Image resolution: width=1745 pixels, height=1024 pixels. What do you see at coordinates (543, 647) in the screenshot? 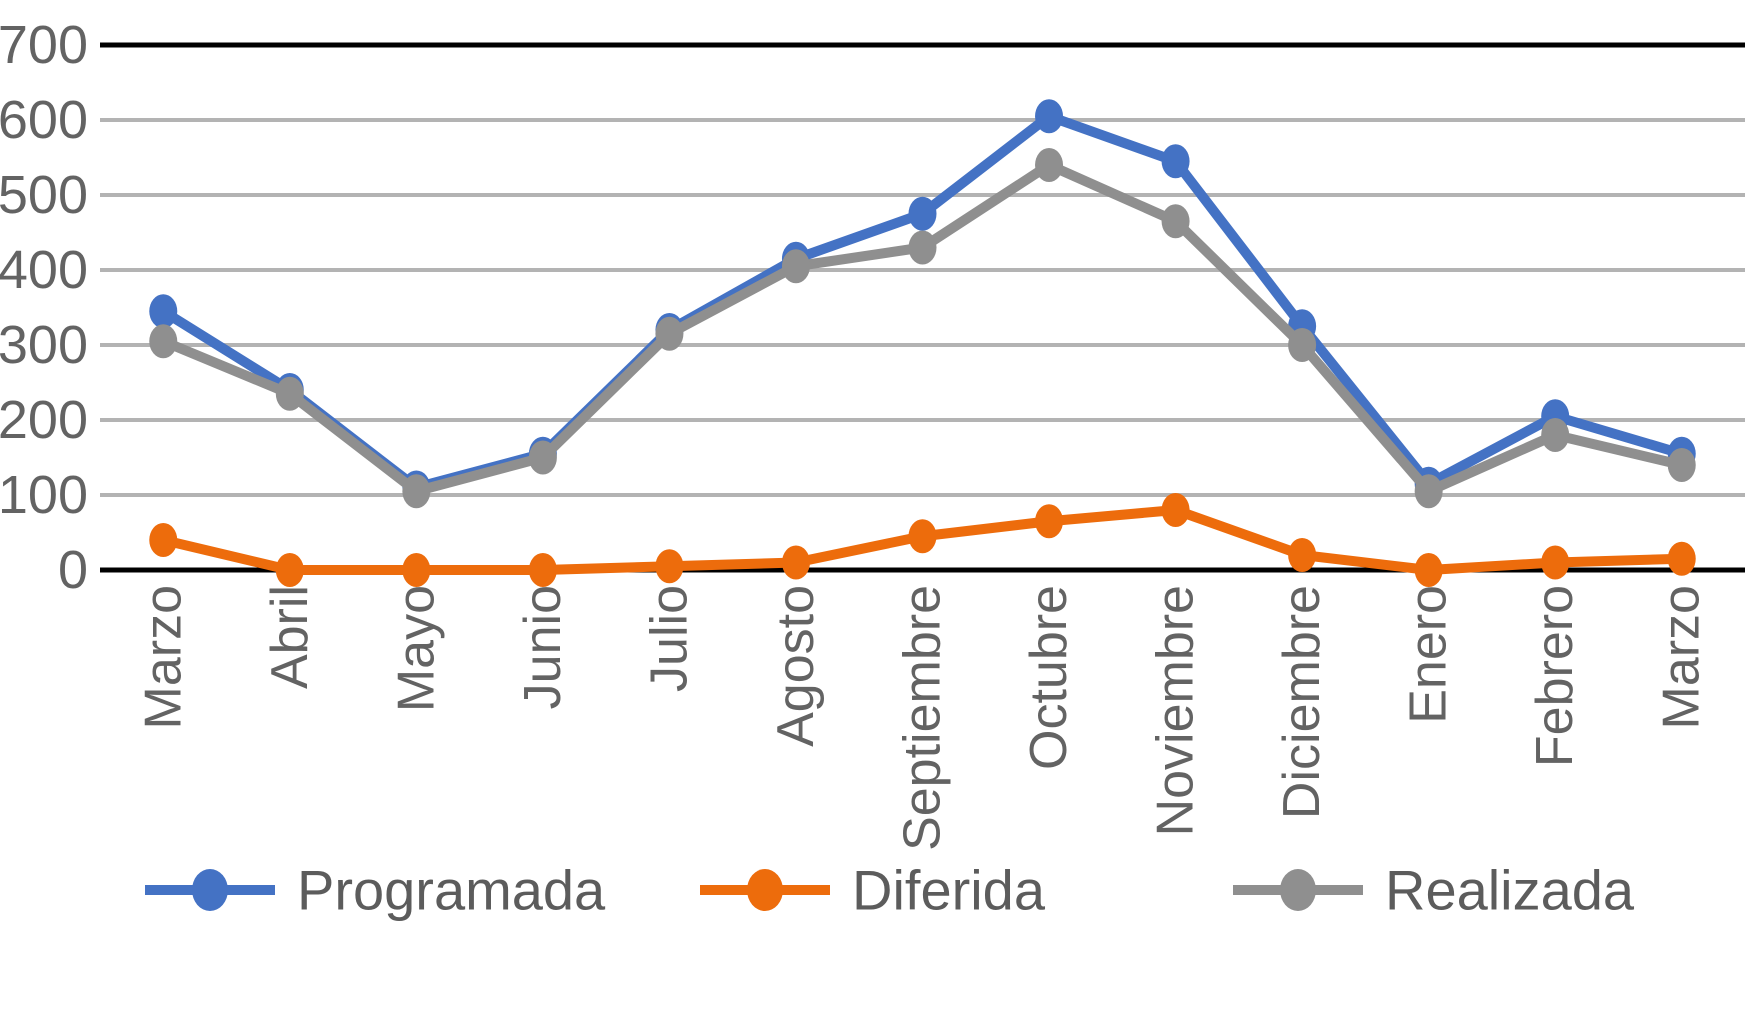
I see `x-tick-label: Junio` at bounding box center [543, 647].